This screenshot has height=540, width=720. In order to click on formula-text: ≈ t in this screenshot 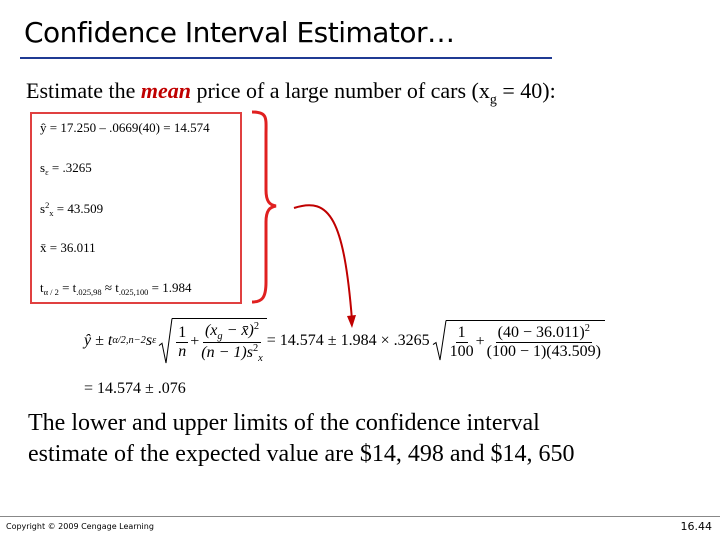, I will do `click(110, 287)`.